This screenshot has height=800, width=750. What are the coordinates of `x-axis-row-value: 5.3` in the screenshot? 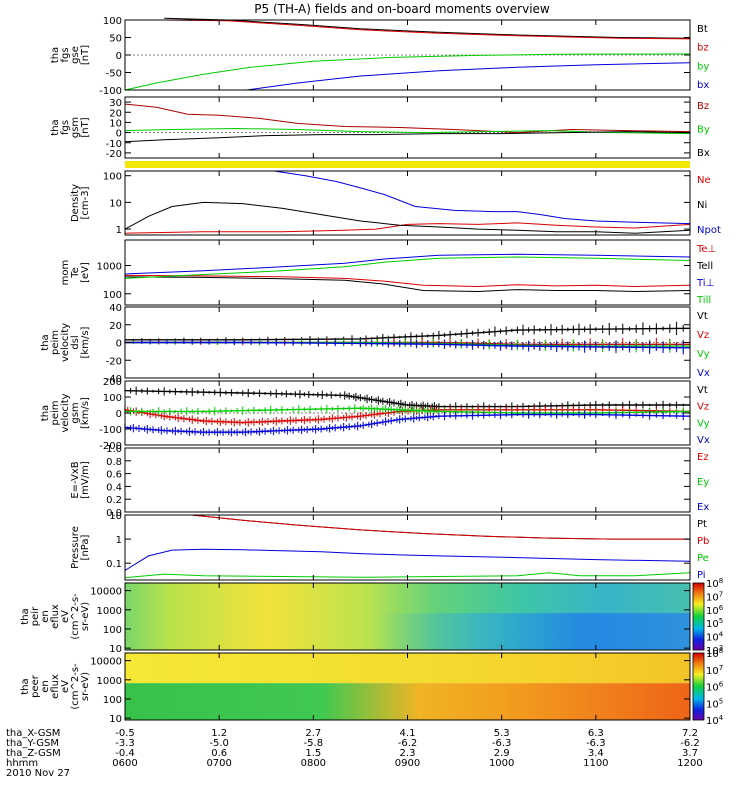 It's located at (502, 733).